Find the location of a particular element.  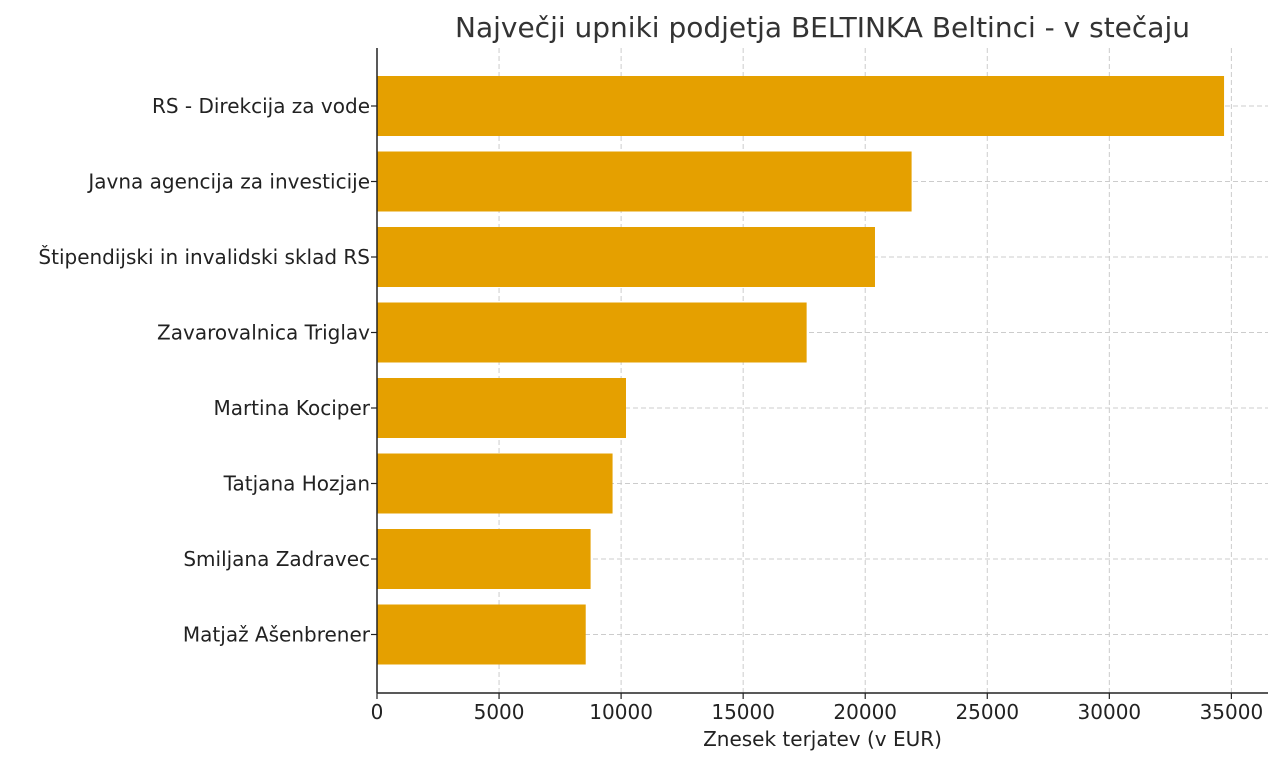

y-tick-label: Štipendijski in invalidski sklad RS is located at coordinates (204, 257).